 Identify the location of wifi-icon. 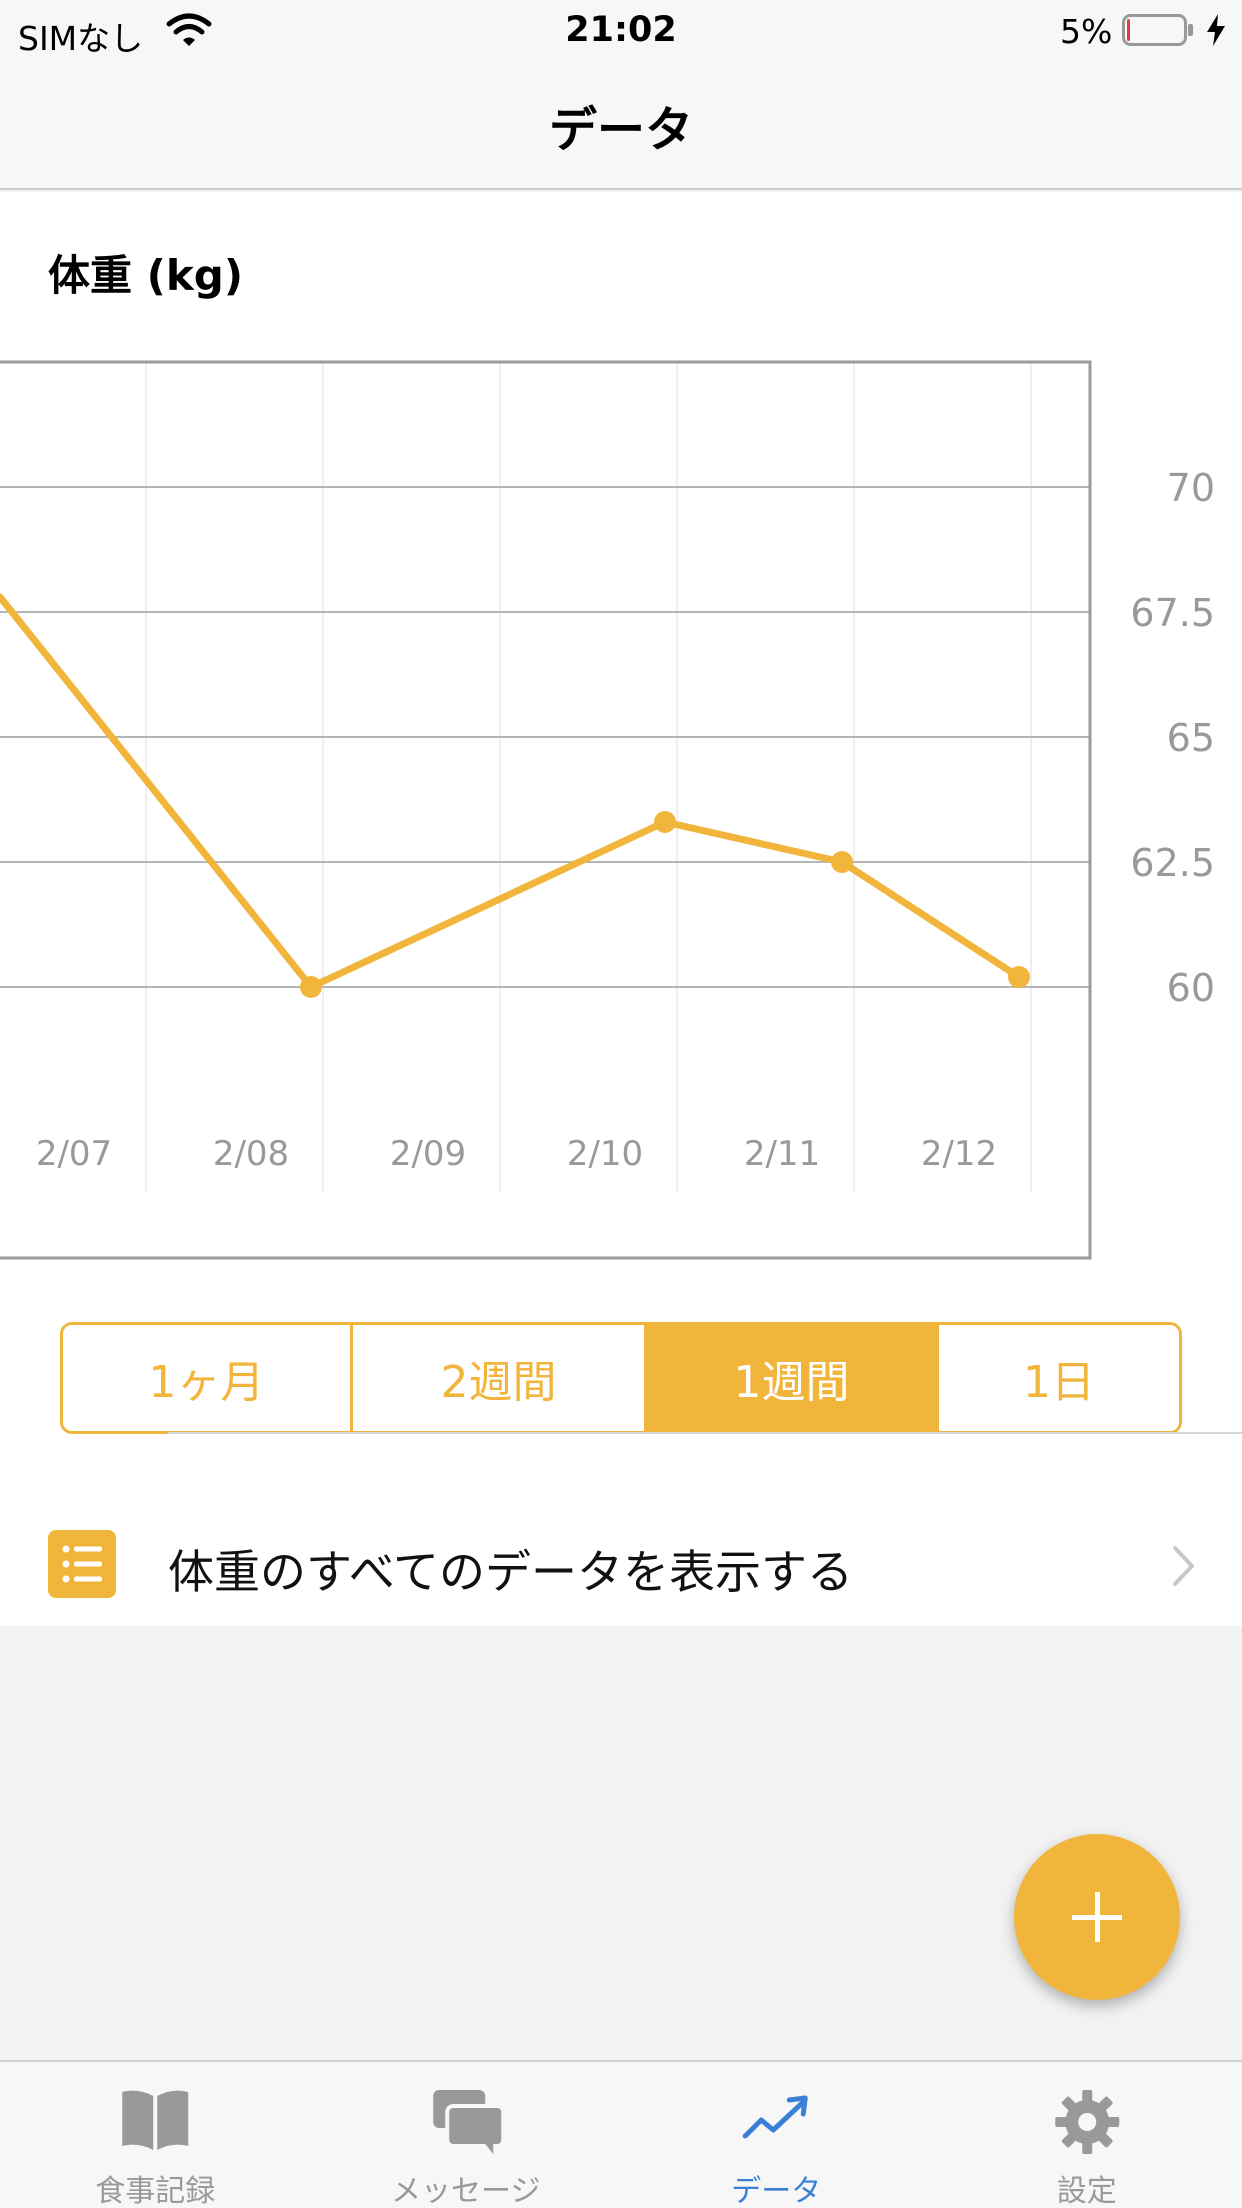
(189, 29).